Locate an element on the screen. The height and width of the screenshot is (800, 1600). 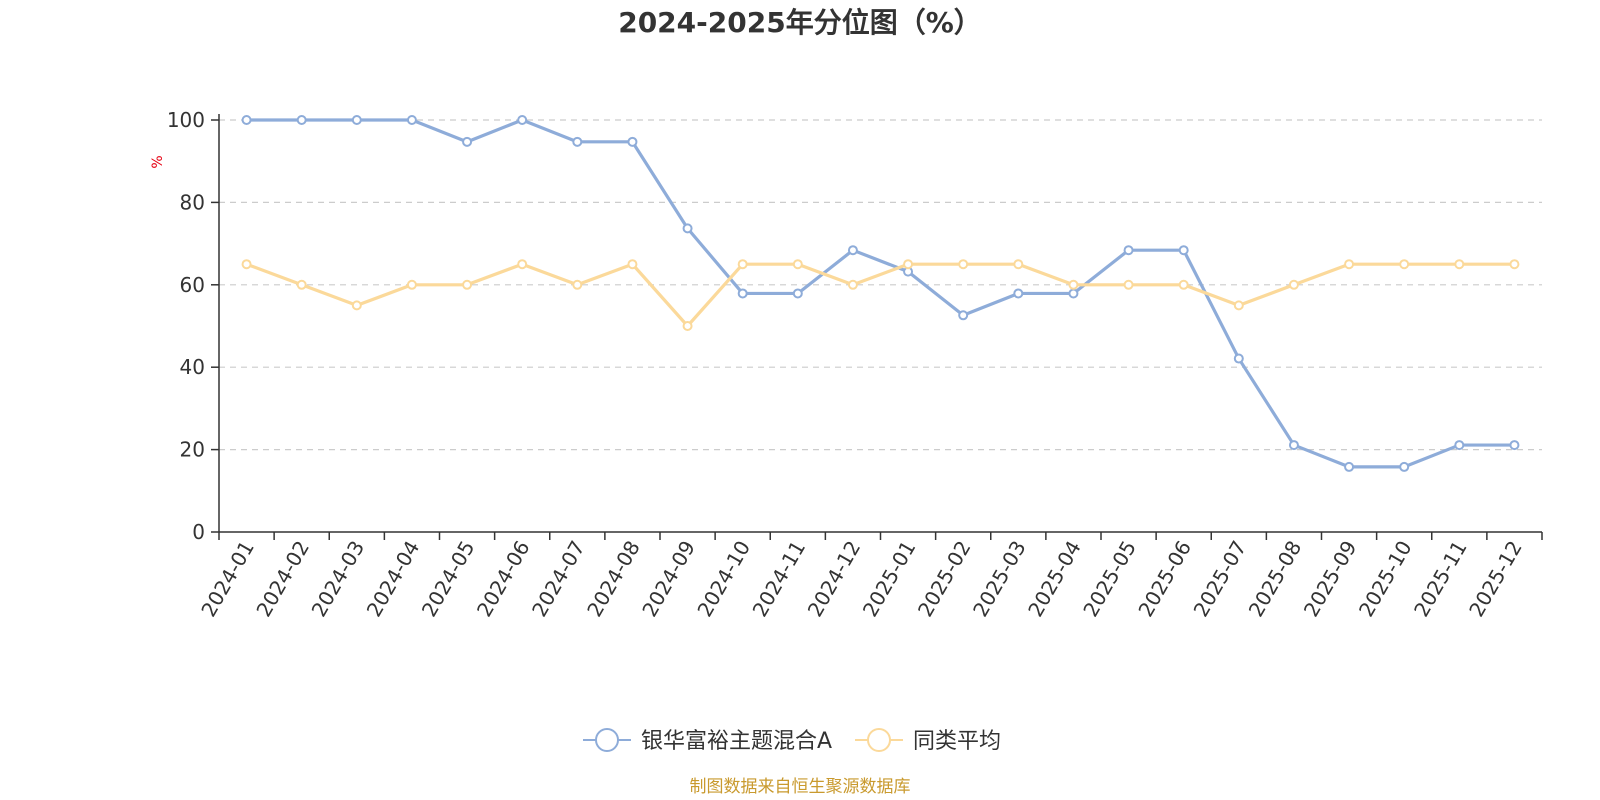
y-tick-label: 80 is located at coordinates (192, 202).